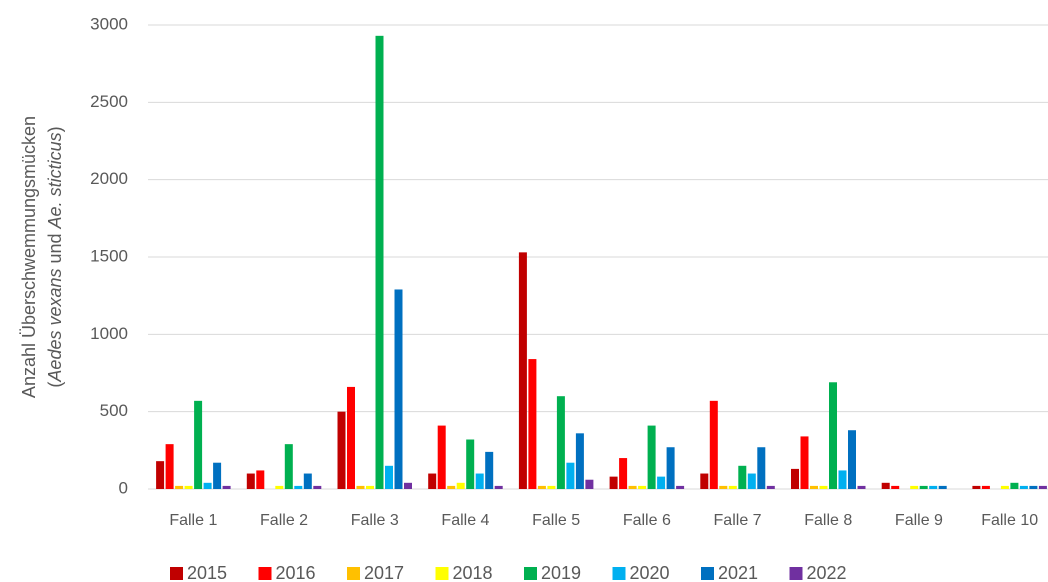  What do you see at coordinates (556, 520) in the screenshot?
I see `x-tick-label: Falle 5` at bounding box center [556, 520].